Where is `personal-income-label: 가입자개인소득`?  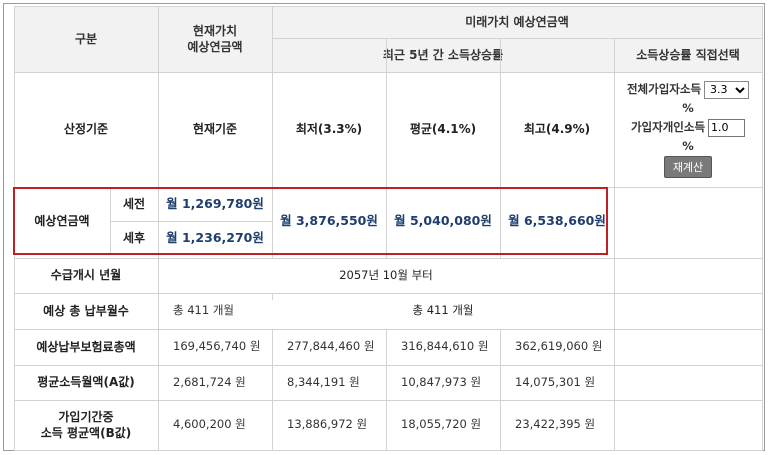 personal-income-label: 가입자개인소득 is located at coordinates (668, 126).